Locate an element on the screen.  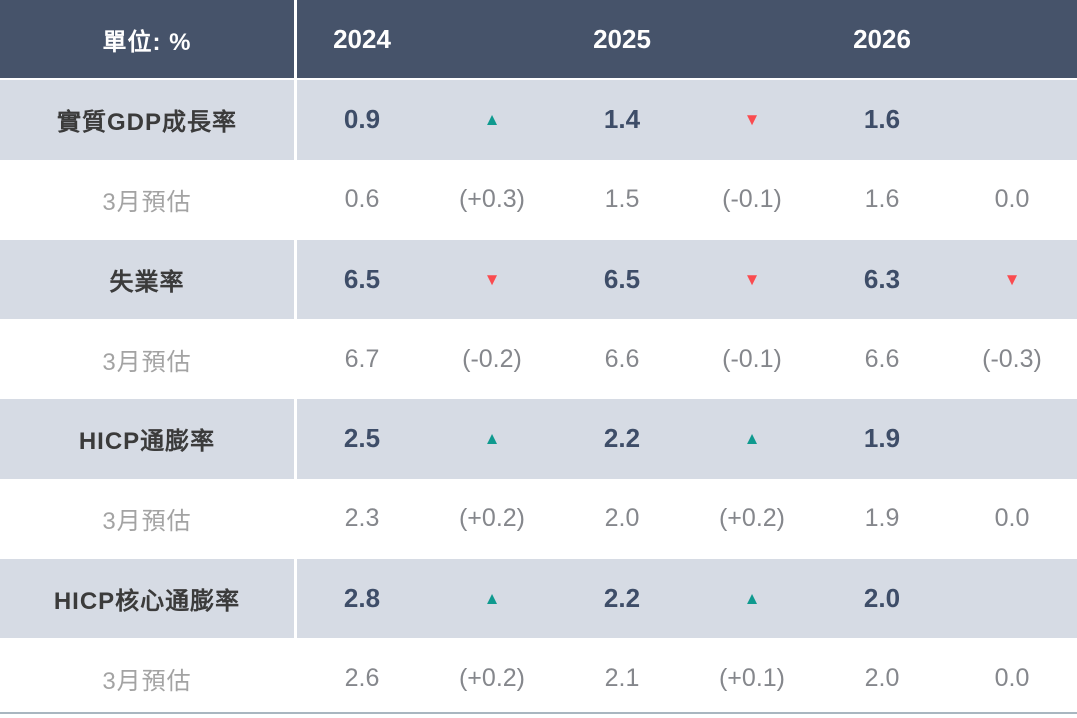
value-cell: 6.7 is located at coordinates (362, 358).